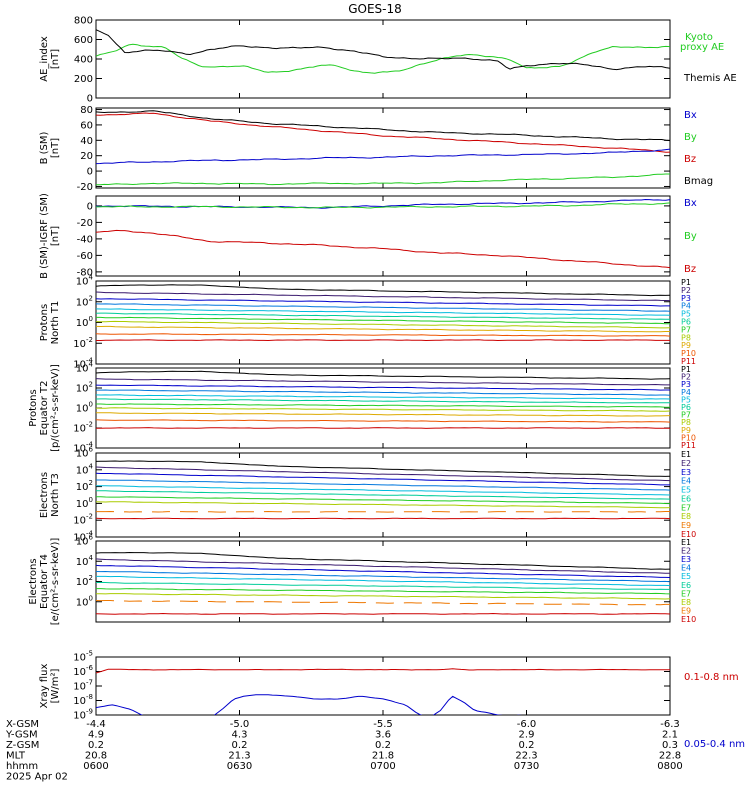 This screenshot has width=750, height=800. What do you see at coordinates (85, 368) in the screenshot?
I see `y-tick-label: 10⁴` at bounding box center [85, 368].